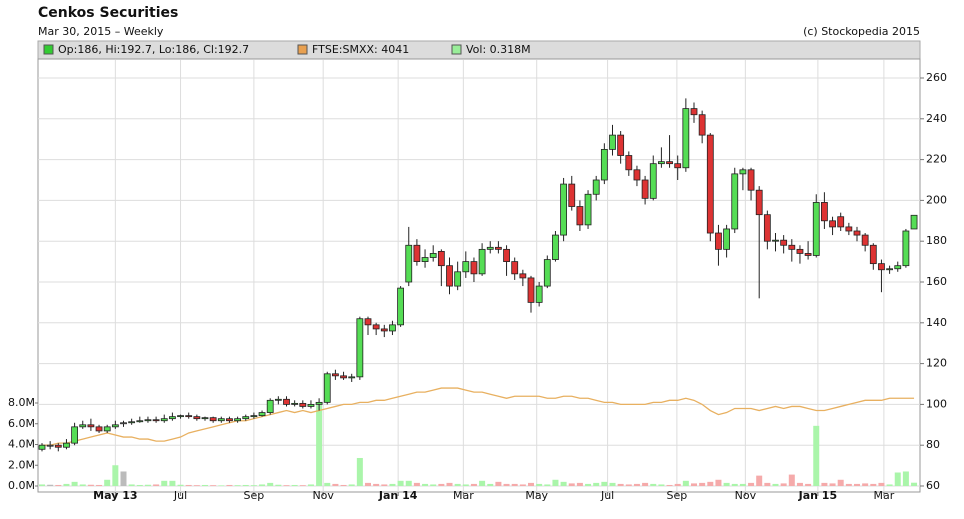 This screenshot has width=964, height=519. I want to click on y-tick-label: 120, so click(936, 363).